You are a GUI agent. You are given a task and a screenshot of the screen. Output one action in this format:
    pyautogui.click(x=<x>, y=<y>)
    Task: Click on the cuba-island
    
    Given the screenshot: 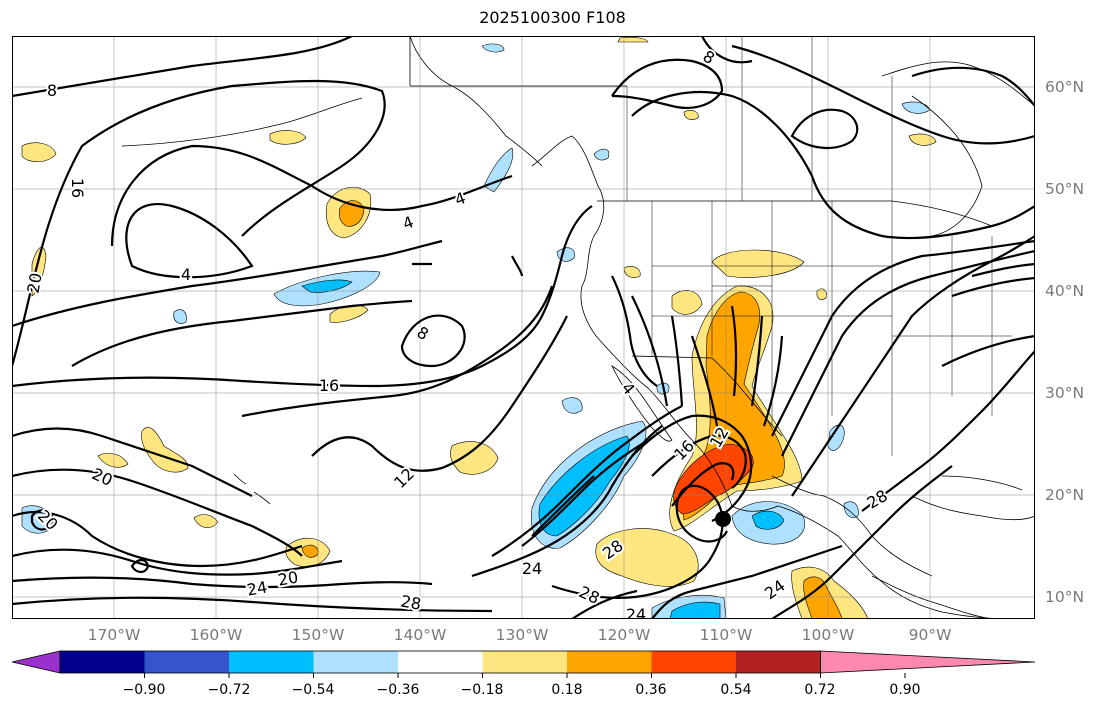 What is the action you would take?
    pyautogui.click(x=982, y=483)
    